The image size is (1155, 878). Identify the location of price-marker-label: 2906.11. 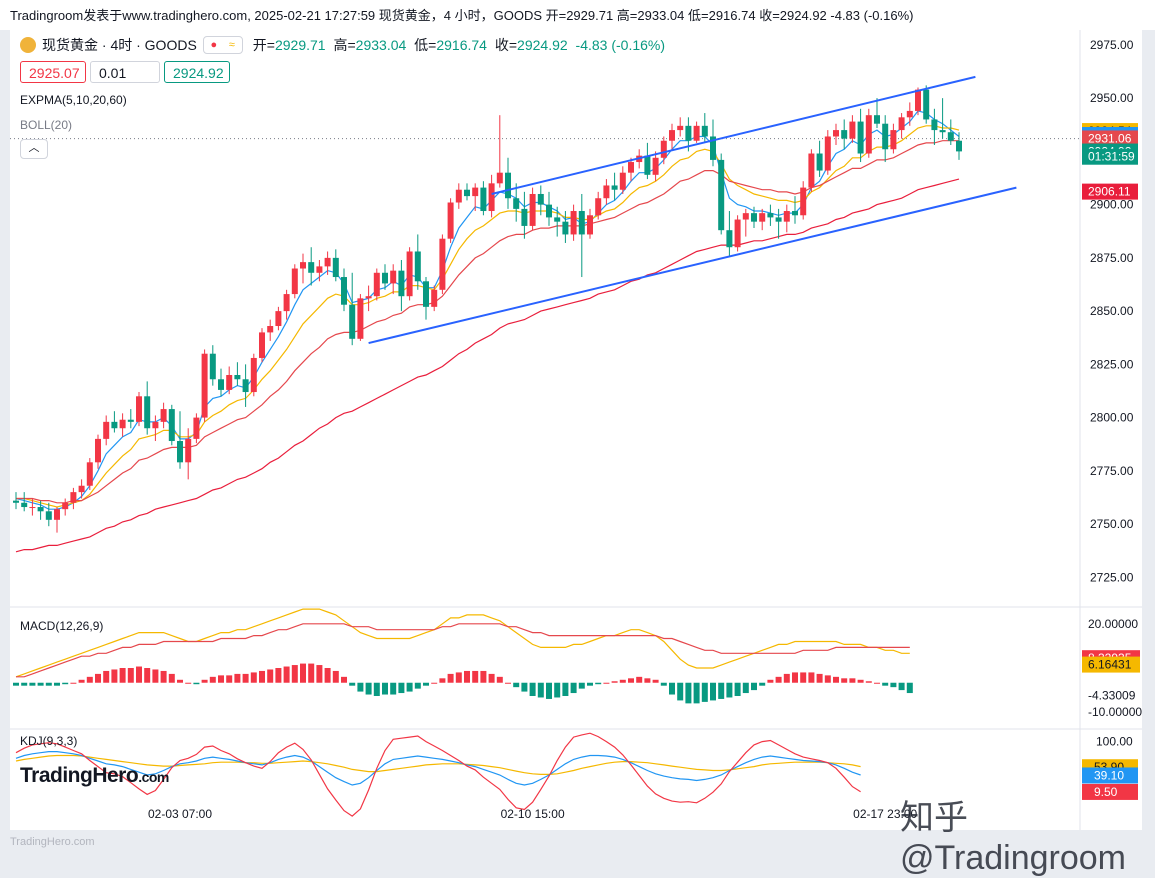
(1109, 192).